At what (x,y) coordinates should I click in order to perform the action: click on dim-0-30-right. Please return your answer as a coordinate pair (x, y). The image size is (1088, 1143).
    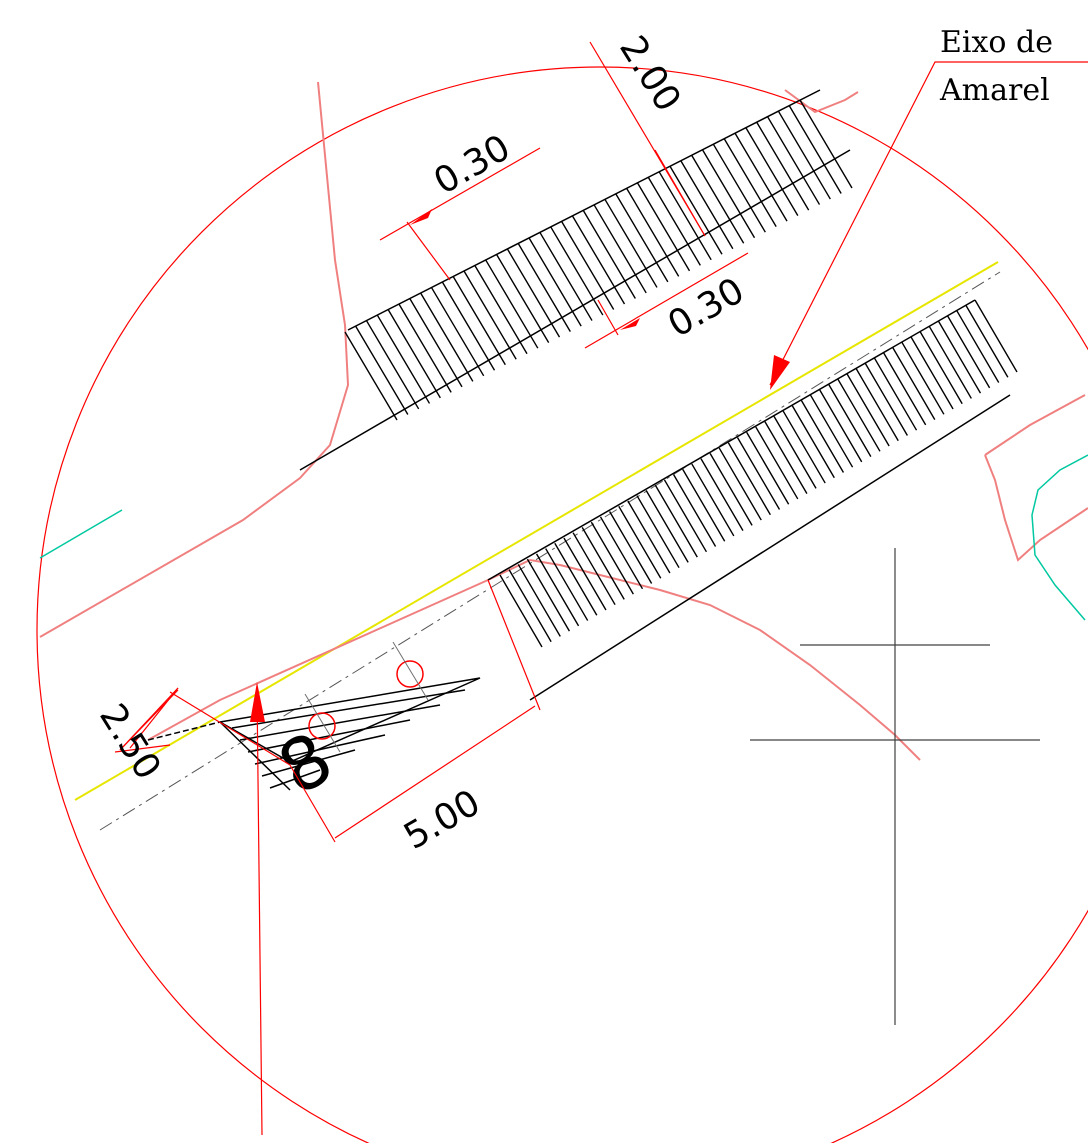
    Looking at the image, I should click on (666, 300).